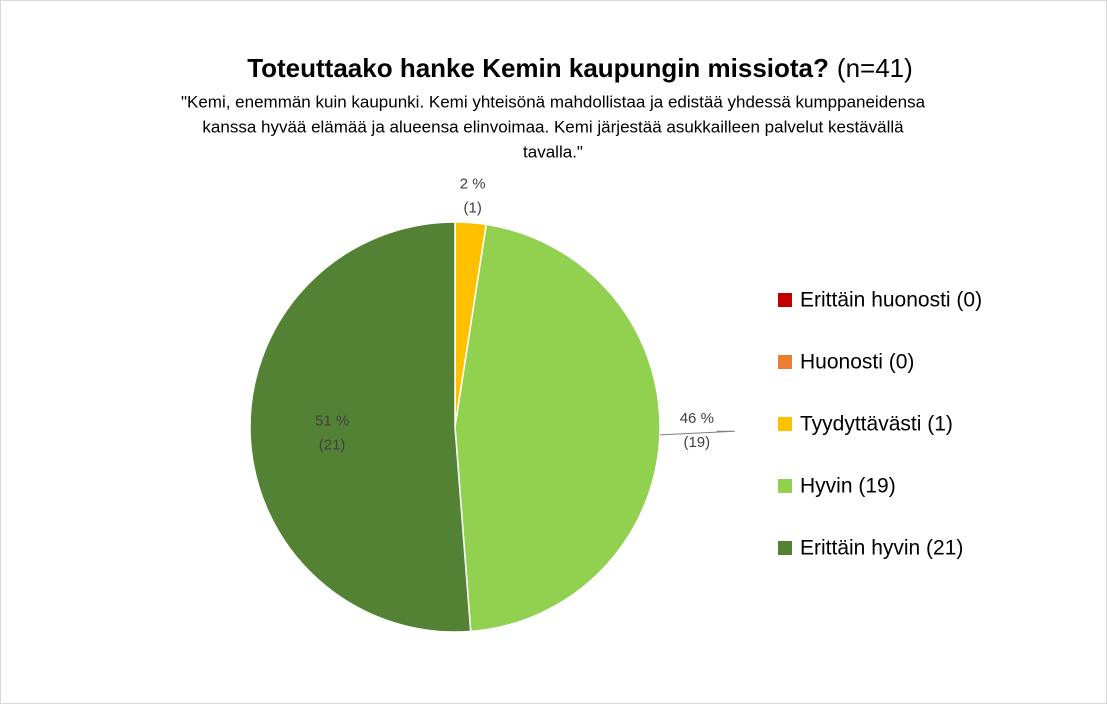 This screenshot has height=704, width=1107. I want to click on data-label: 2 %, so click(473, 184).